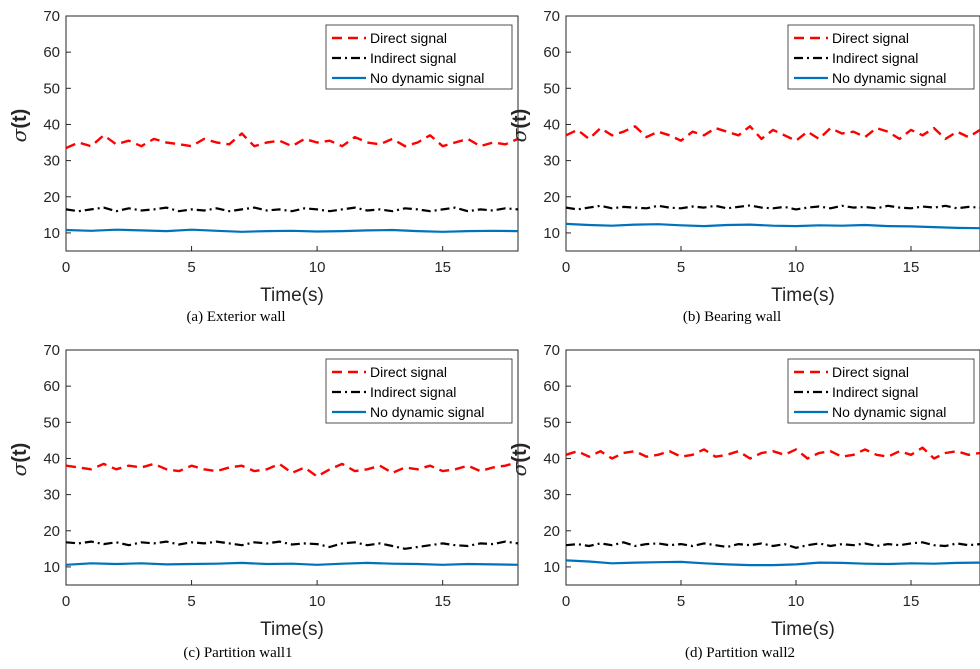 This screenshot has height=669, width=980. What do you see at coordinates (237, 653) in the screenshot?
I see `subfigure-caption: (c) Partition wall1` at bounding box center [237, 653].